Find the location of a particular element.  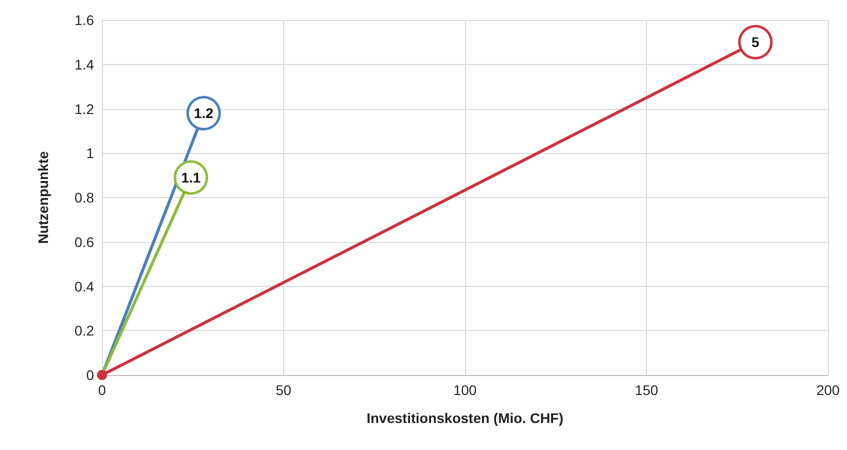

x-tick-label: 200 is located at coordinates (828, 390).